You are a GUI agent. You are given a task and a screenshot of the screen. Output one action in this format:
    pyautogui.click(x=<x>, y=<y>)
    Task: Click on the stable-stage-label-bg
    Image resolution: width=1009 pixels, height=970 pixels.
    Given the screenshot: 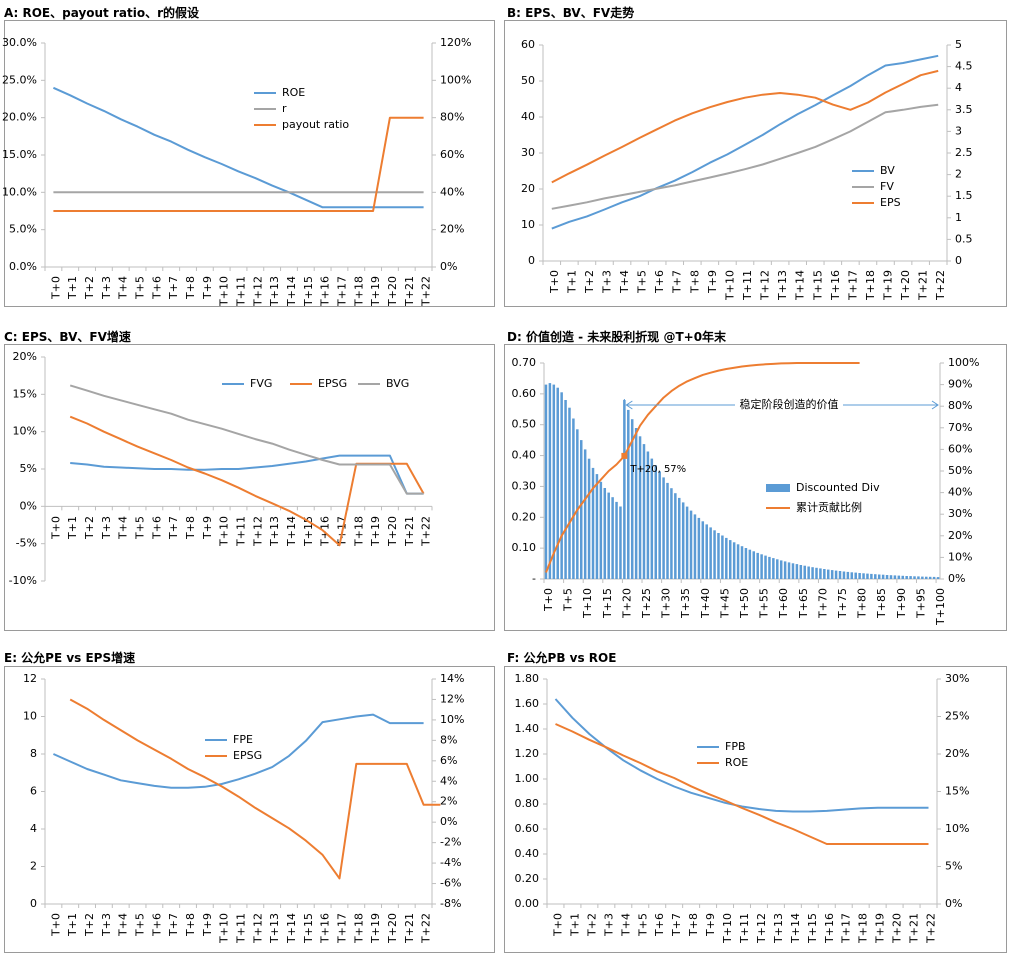 What is the action you would take?
    pyautogui.click(x=789, y=405)
    